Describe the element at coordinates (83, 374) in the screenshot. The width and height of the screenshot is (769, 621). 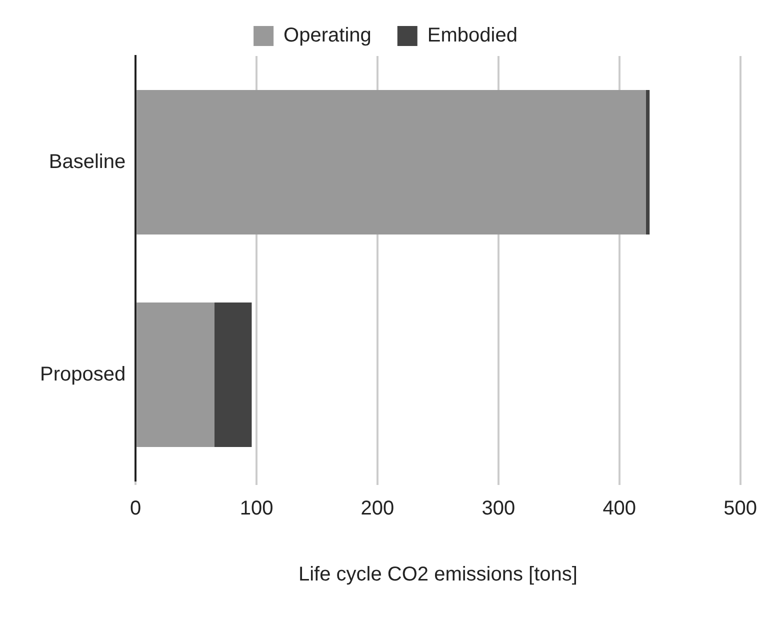
I see `y-tick-label: Proposed` at that location.